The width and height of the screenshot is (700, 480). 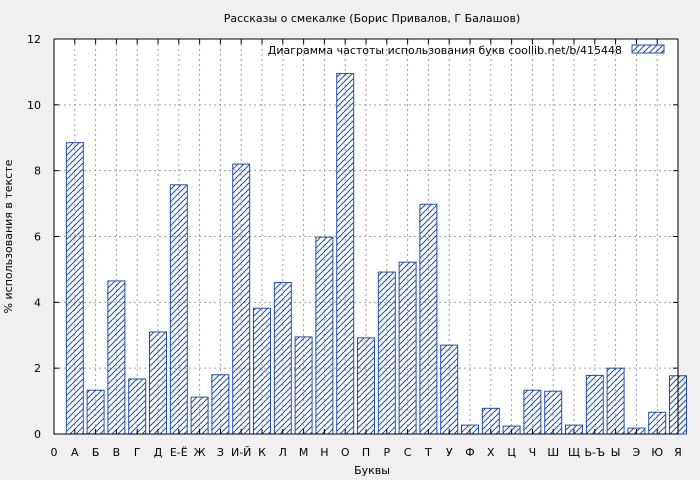 What do you see at coordinates (37, 237) in the screenshot?
I see `y-tick-label: 6` at bounding box center [37, 237].